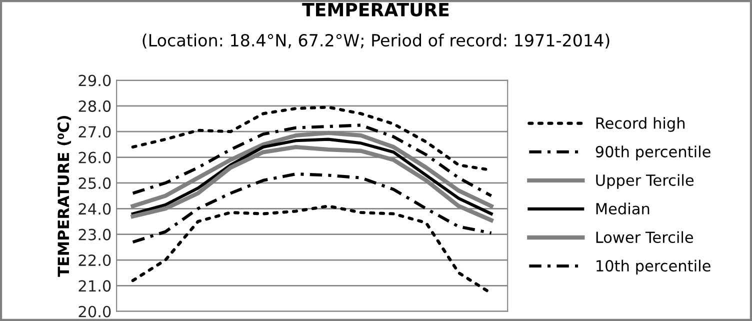  Describe the element at coordinates (375, 9) in the screenshot. I see `chart-title: TEMPERATURE` at that location.